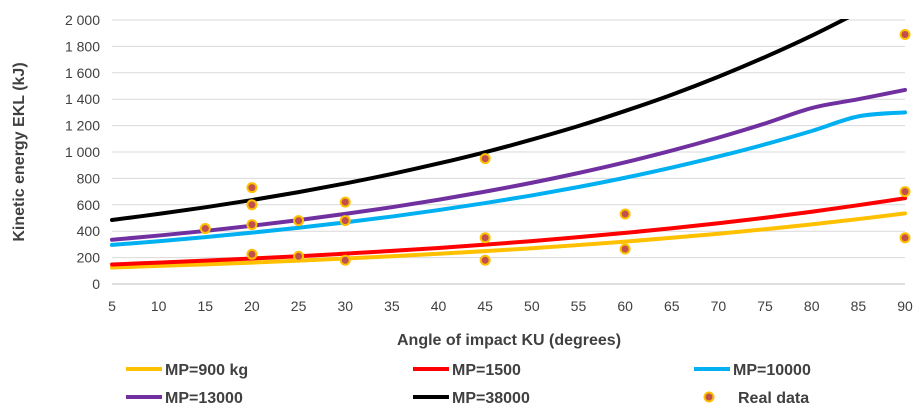  Describe the element at coordinates (773, 398) in the screenshot. I see `legend-label-real-data: Real data` at that location.